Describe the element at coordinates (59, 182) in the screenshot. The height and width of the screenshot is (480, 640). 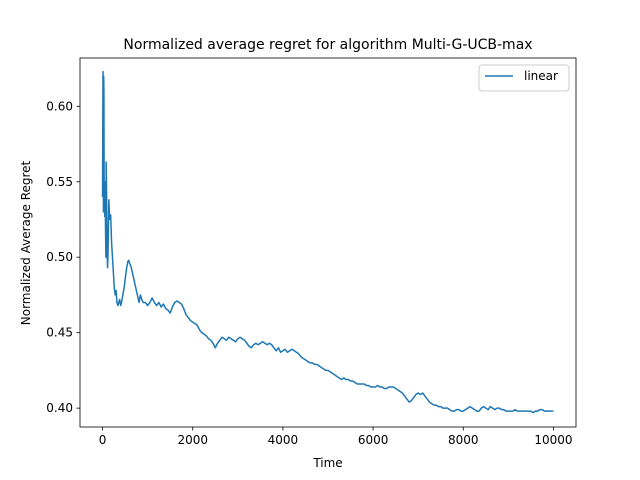
I see `y-tick-label: 0.55` at that location.